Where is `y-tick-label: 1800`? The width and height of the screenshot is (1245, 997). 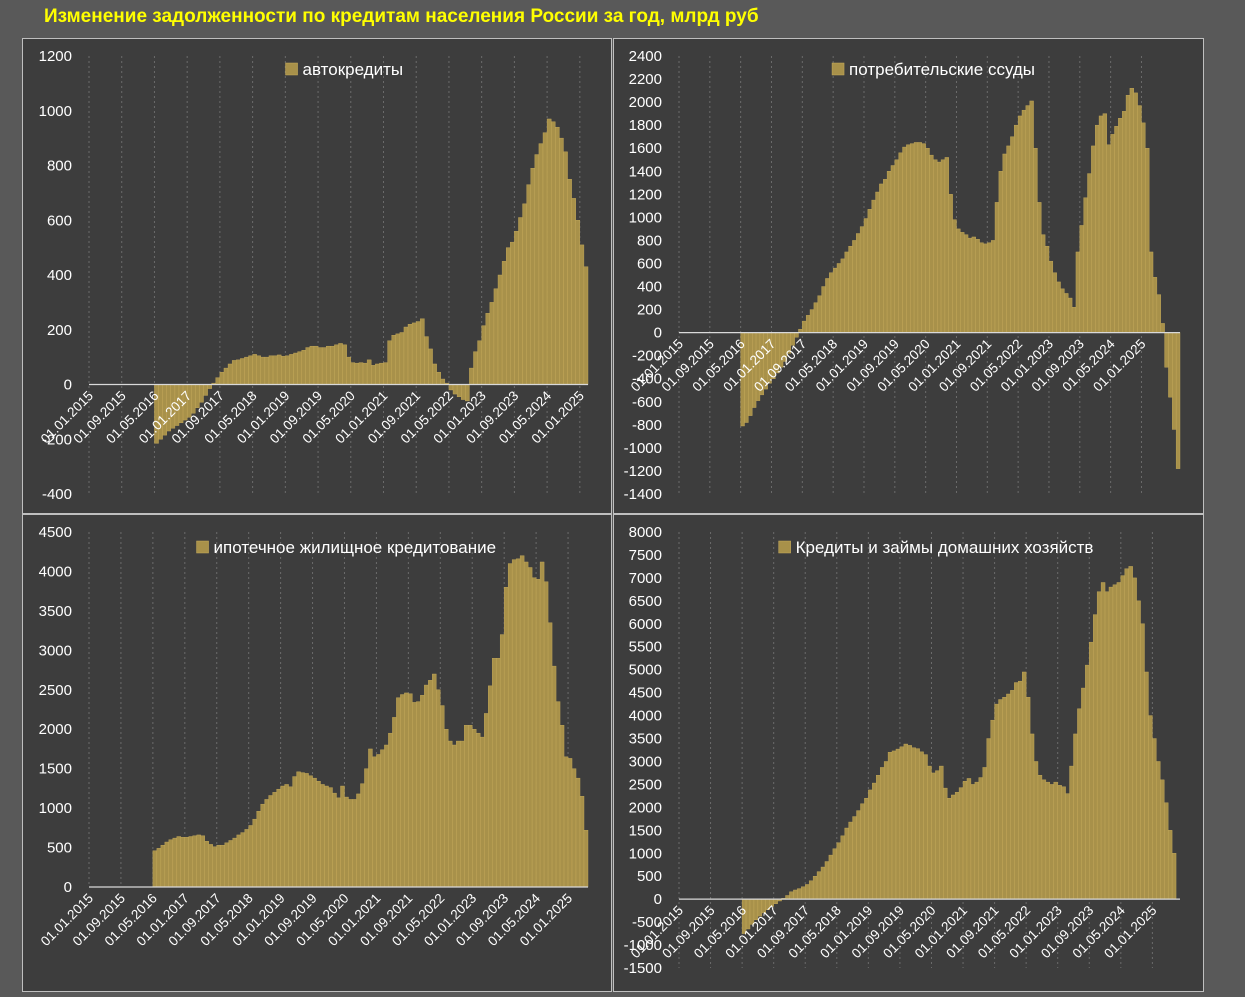 y-tick-label: 1800 is located at coordinates (645, 125).